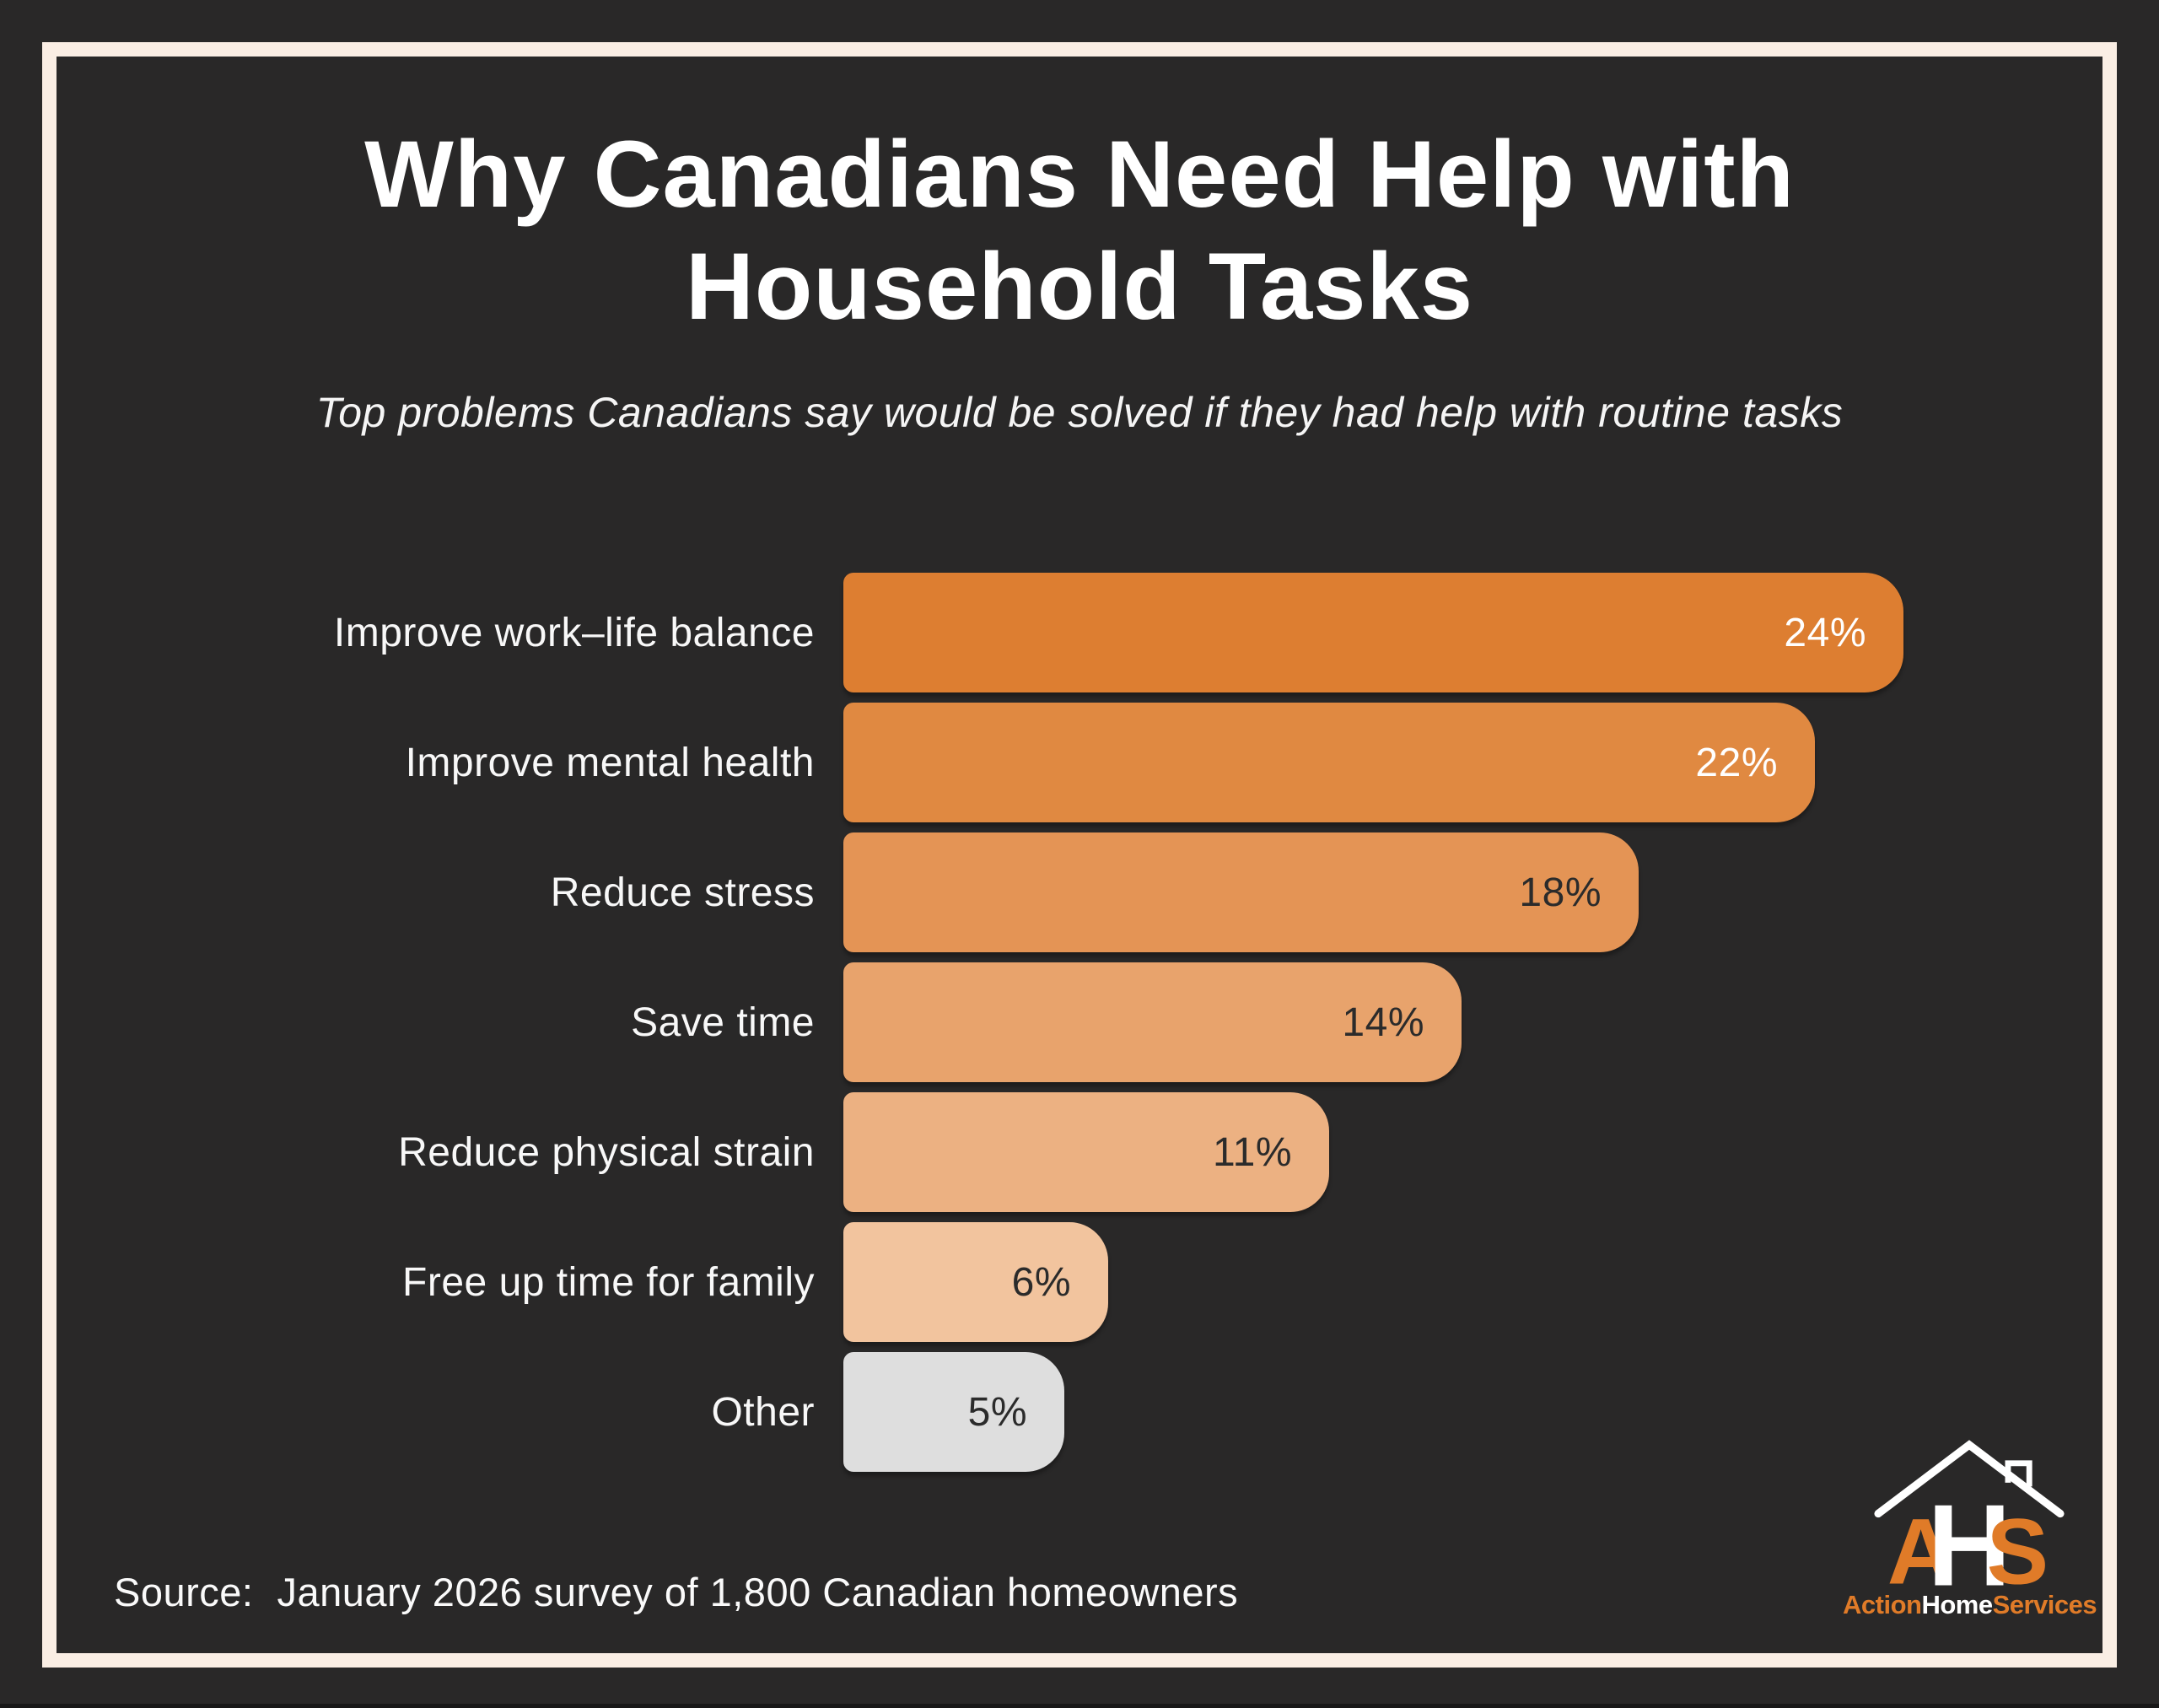  What do you see at coordinates (1152, 1022) in the screenshot?
I see `bar: 14%` at bounding box center [1152, 1022].